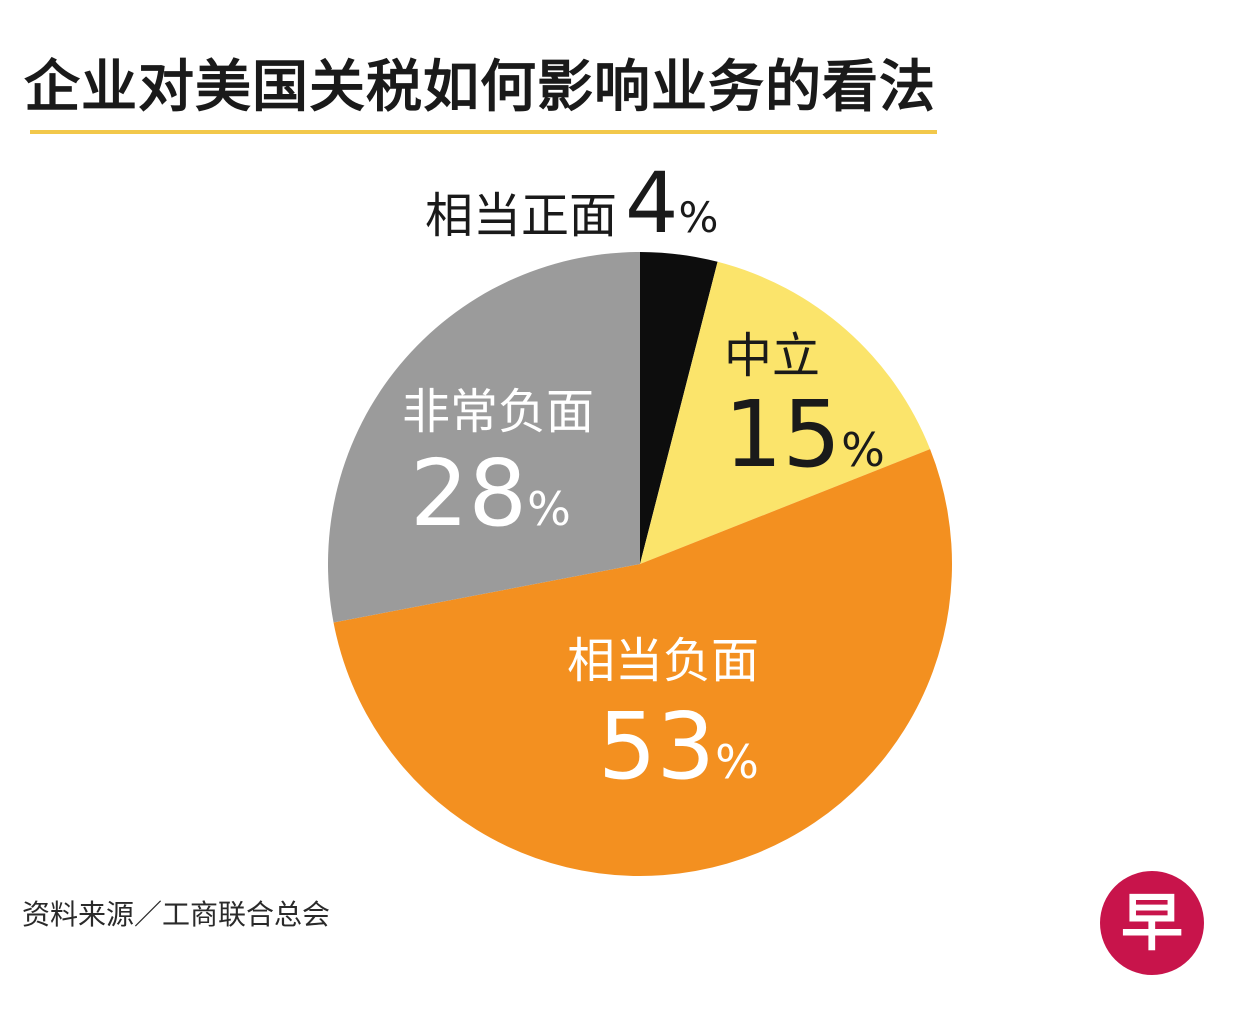 This screenshot has width=1251, height=1027. I want to click on slice-label-fairly-negative: 53%, so click(678, 746).